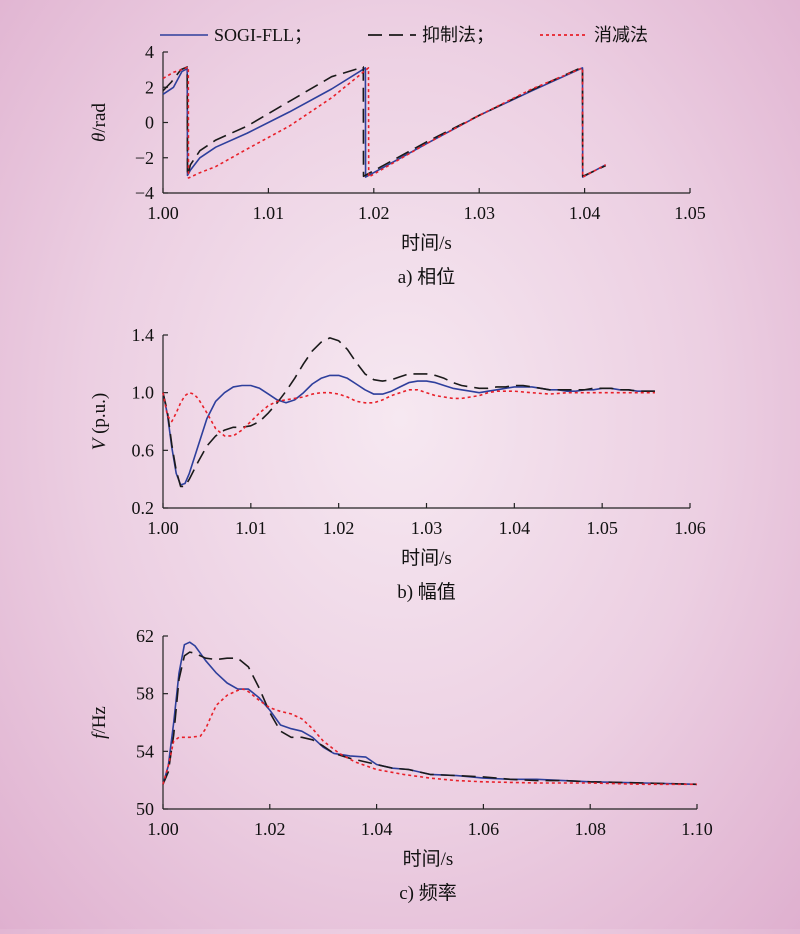 The width and height of the screenshot is (800, 934). I want to click on x-tick-label: 1.10, so click(697, 829).